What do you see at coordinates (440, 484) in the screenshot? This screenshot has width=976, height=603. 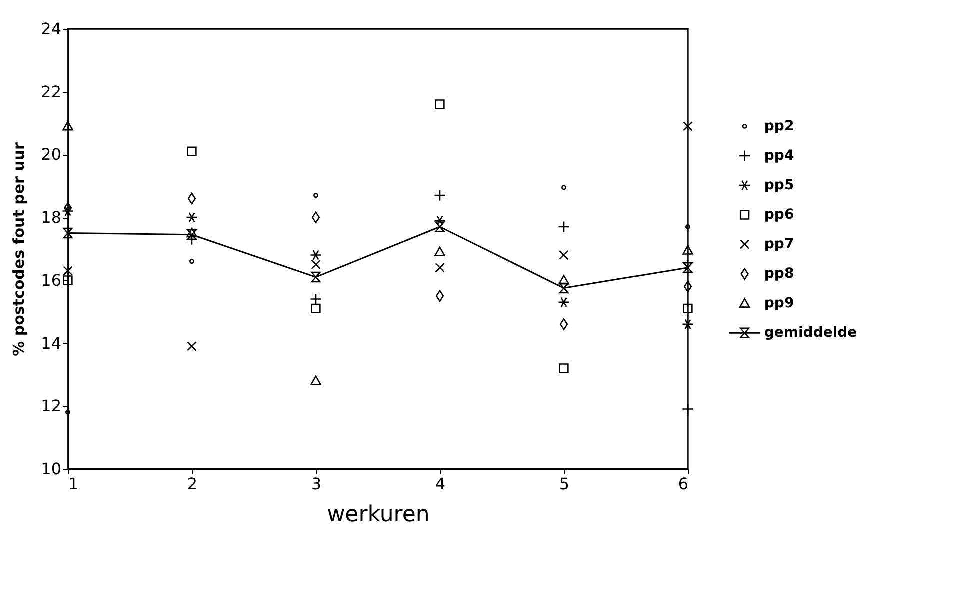 I see `x-tick-label: 4` at bounding box center [440, 484].